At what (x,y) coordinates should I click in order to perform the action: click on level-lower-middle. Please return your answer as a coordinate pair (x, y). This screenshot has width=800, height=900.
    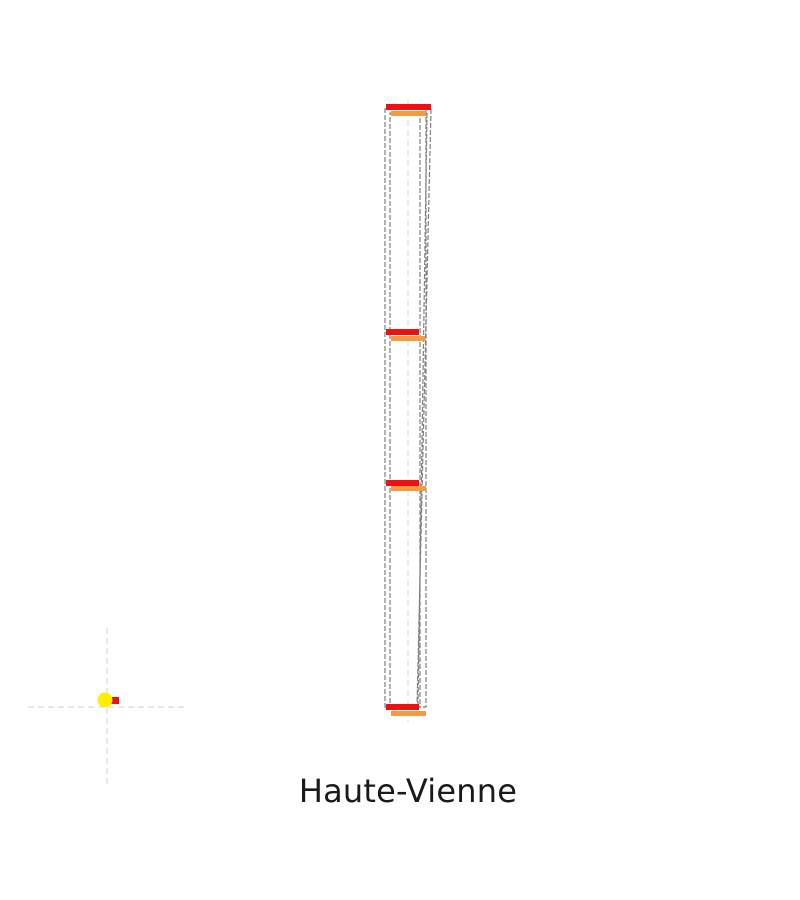
    Looking at the image, I should click on (406, 485).